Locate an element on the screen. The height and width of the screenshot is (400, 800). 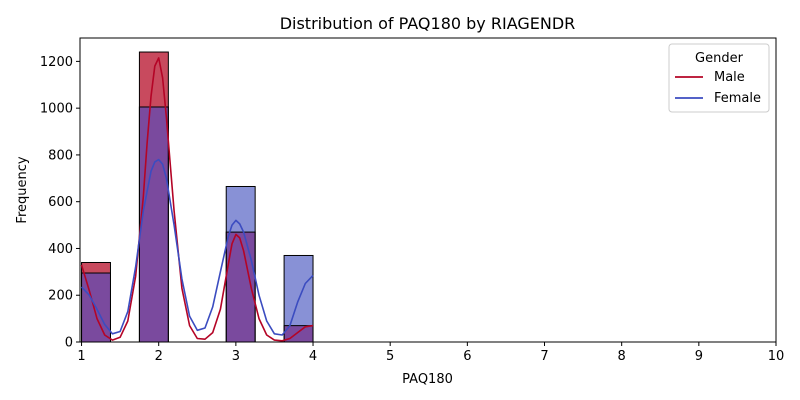
y-tick-label: 200 is located at coordinates (60, 296).